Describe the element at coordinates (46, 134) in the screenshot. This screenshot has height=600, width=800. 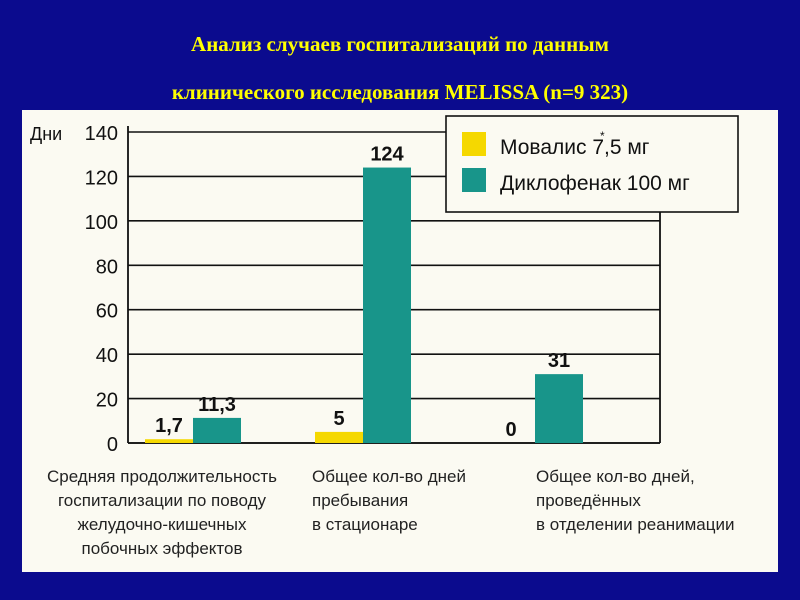
I see `y-axis-label: Дни` at that location.